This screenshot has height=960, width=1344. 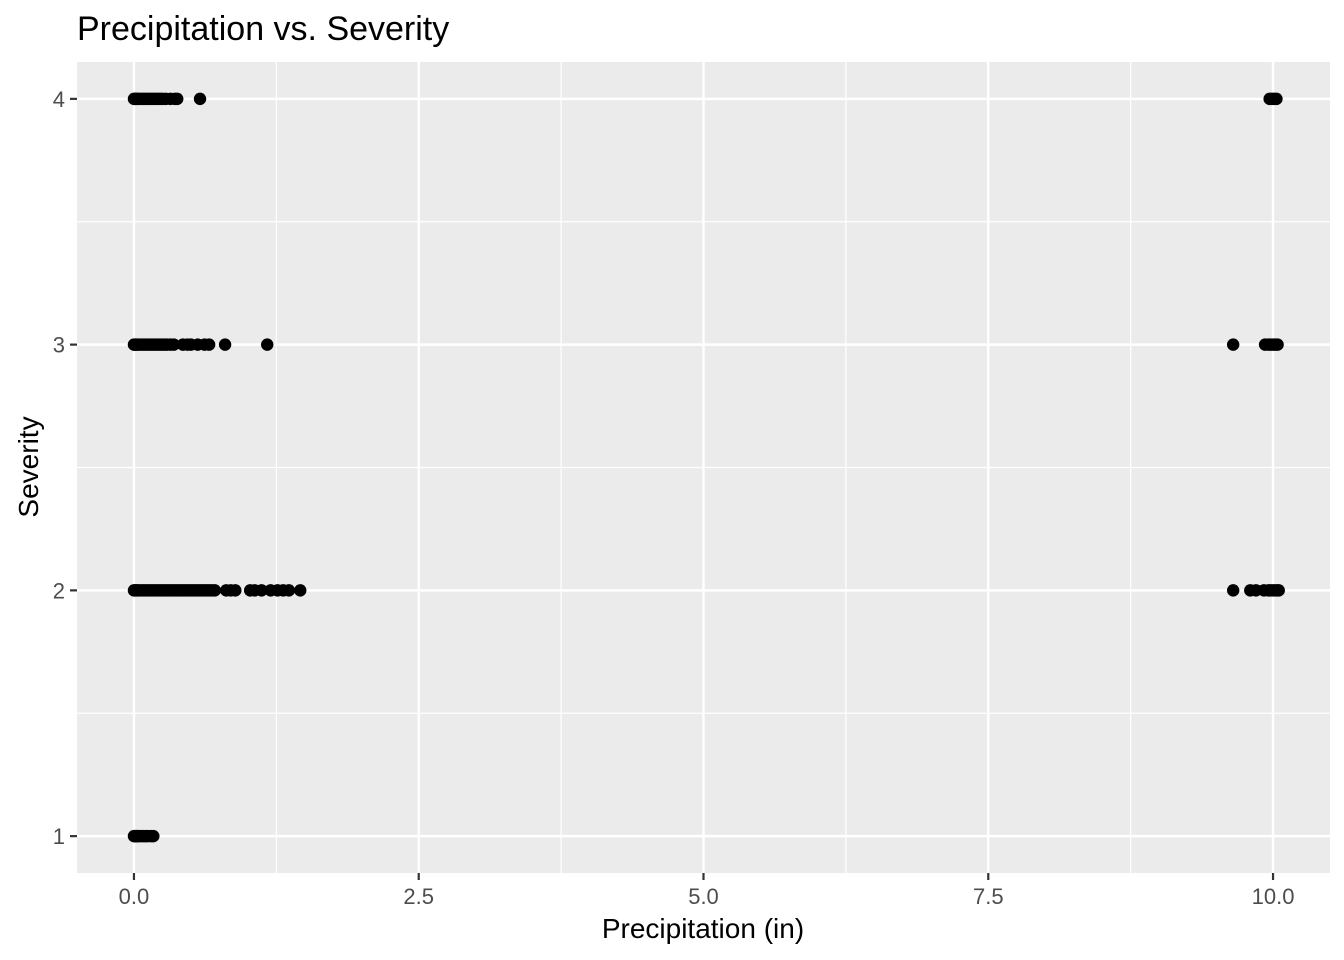 What do you see at coordinates (134, 896) in the screenshot?
I see `x-tick-label: 0.0` at bounding box center [134, 896].